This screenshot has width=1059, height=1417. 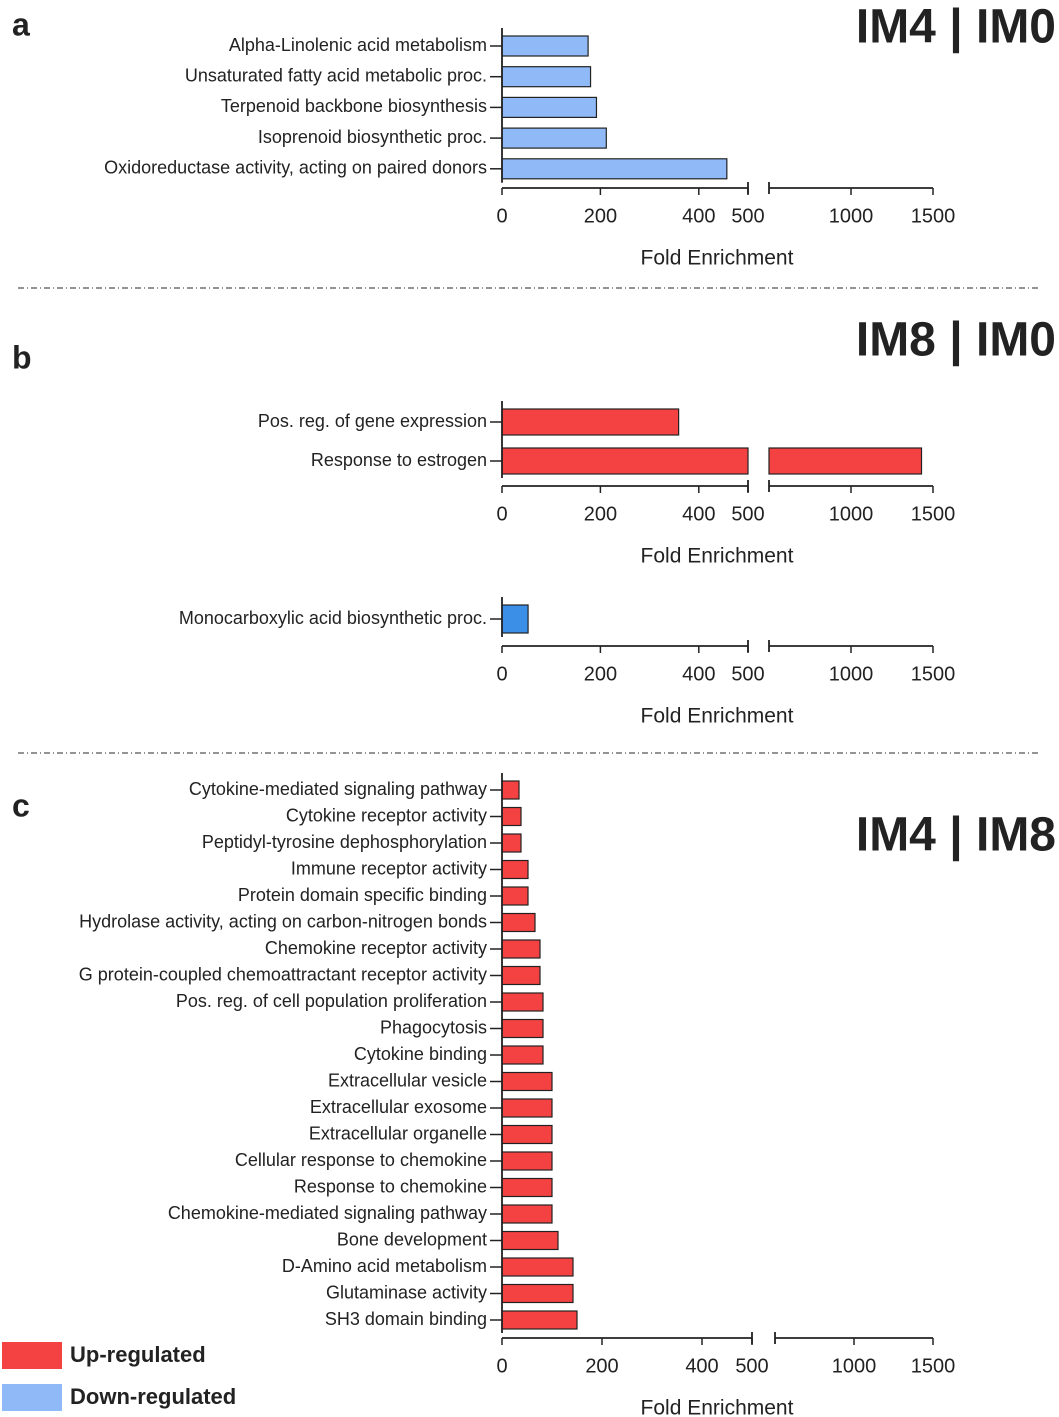 I want to click on category-label: Response to estrogen, so click(x=399, y=460).